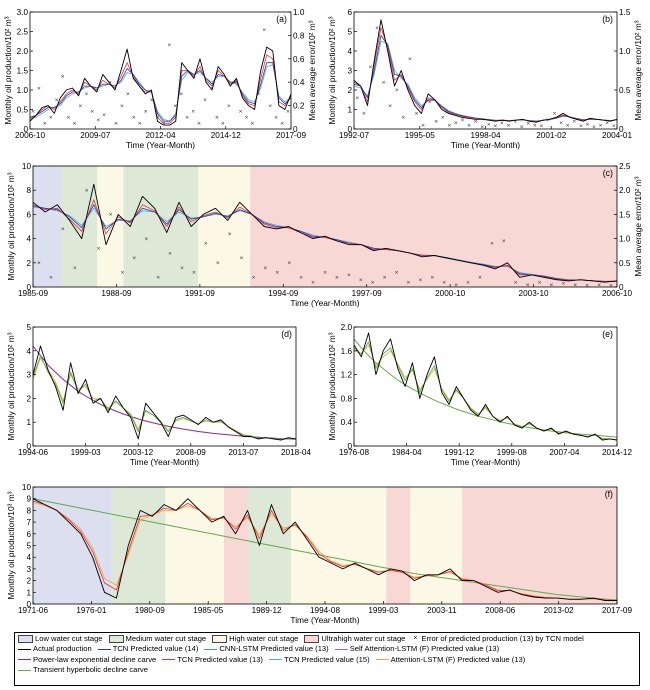  I want to click on legend-row: Transient hyperbolic decline carve, so click(327, 670).